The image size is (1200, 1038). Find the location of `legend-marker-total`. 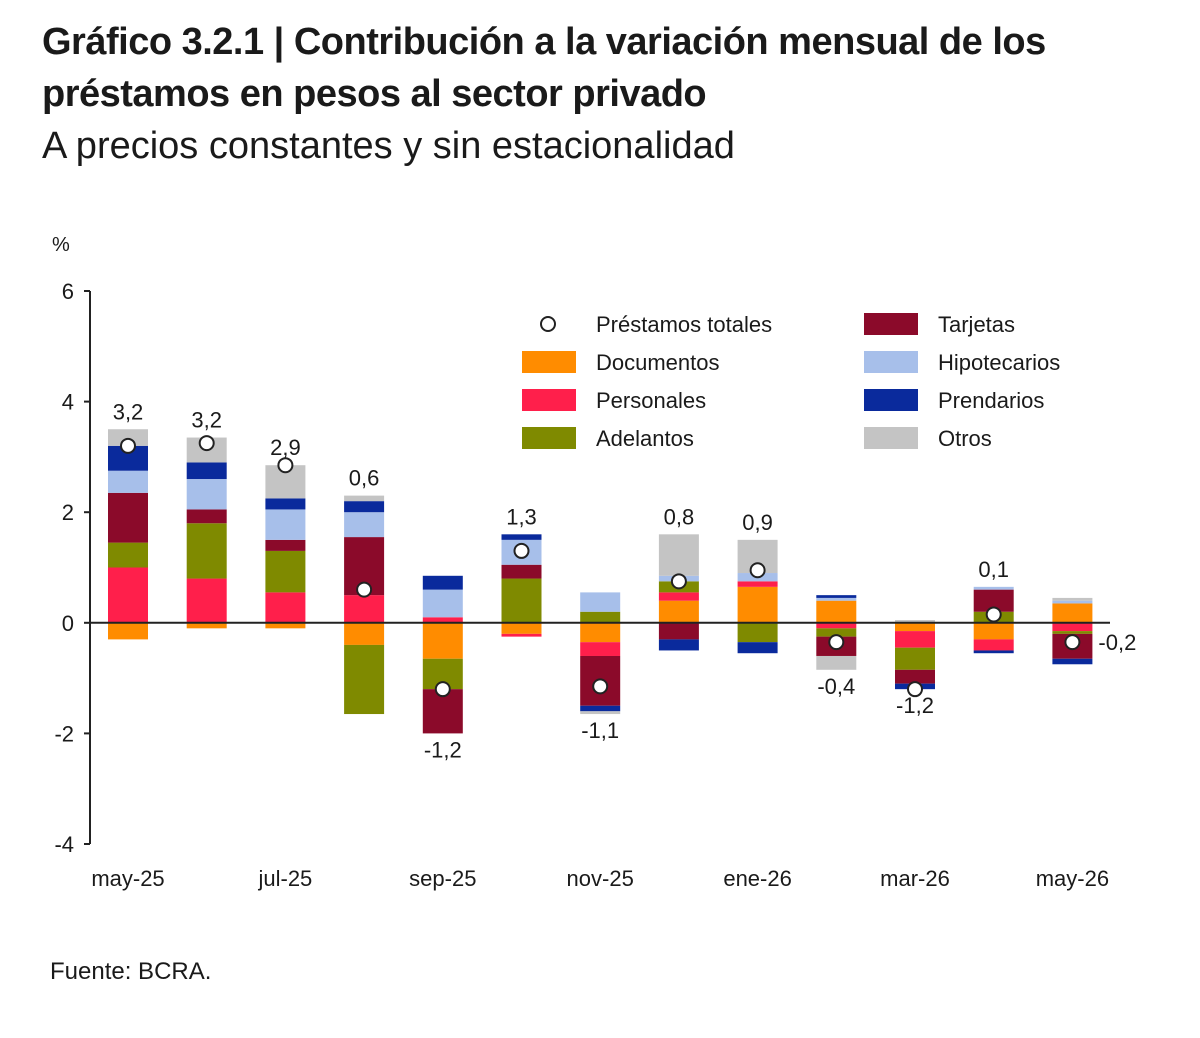

legend-marker-total is located at coordinates (548, 324).